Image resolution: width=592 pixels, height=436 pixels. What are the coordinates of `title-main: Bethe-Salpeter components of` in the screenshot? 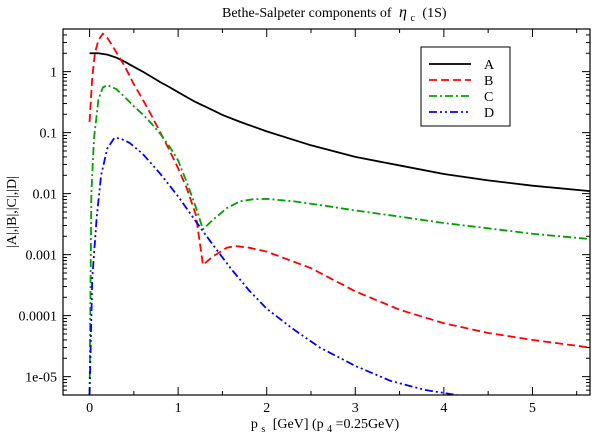 It's located at (307, 13).